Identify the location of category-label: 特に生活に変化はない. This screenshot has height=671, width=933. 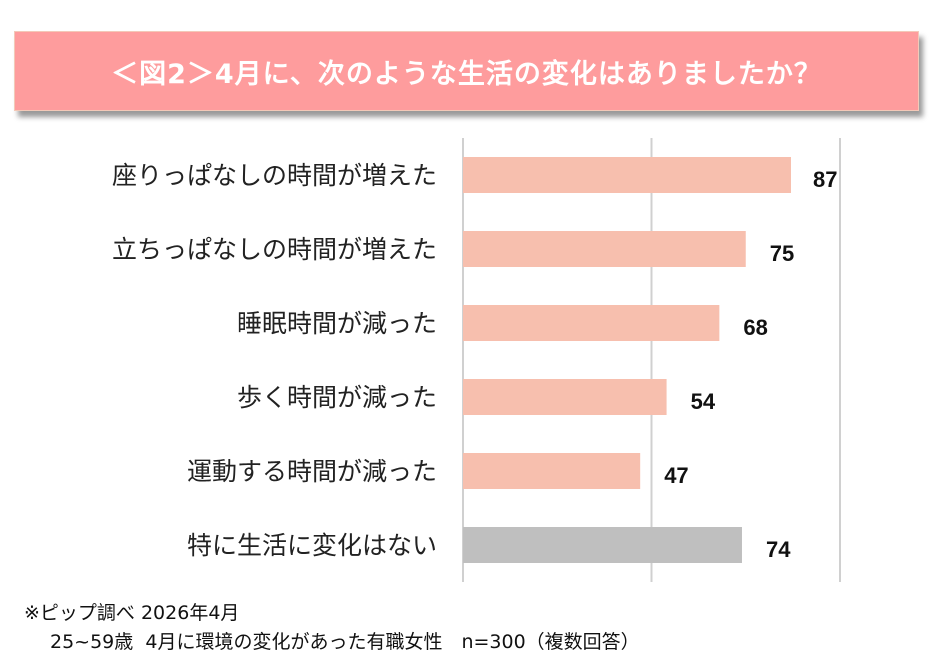
(312, 545).